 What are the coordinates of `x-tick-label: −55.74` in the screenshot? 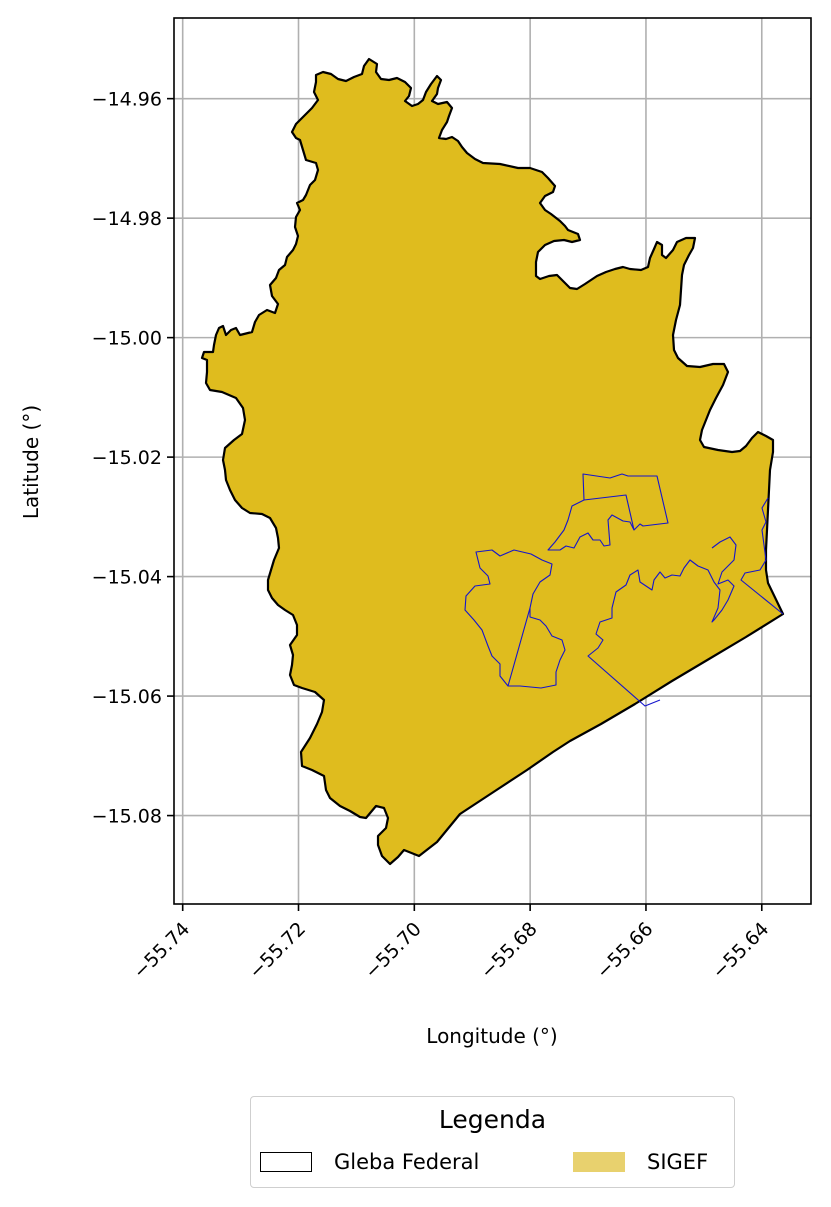 It's located at (161, 950).